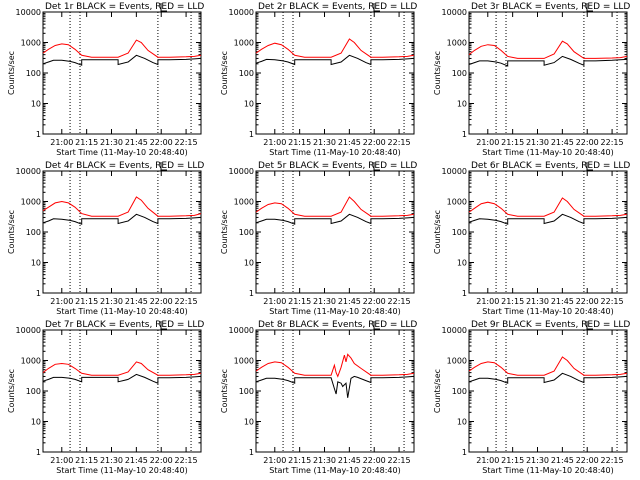 The width and height of the screenshot is (640, 480). What do you see at coordinates (124, 166) in the screenshot?
I see `panel-title: Det 4r BLACK = Events, RED = LLD` at bounding box center [124, 166].